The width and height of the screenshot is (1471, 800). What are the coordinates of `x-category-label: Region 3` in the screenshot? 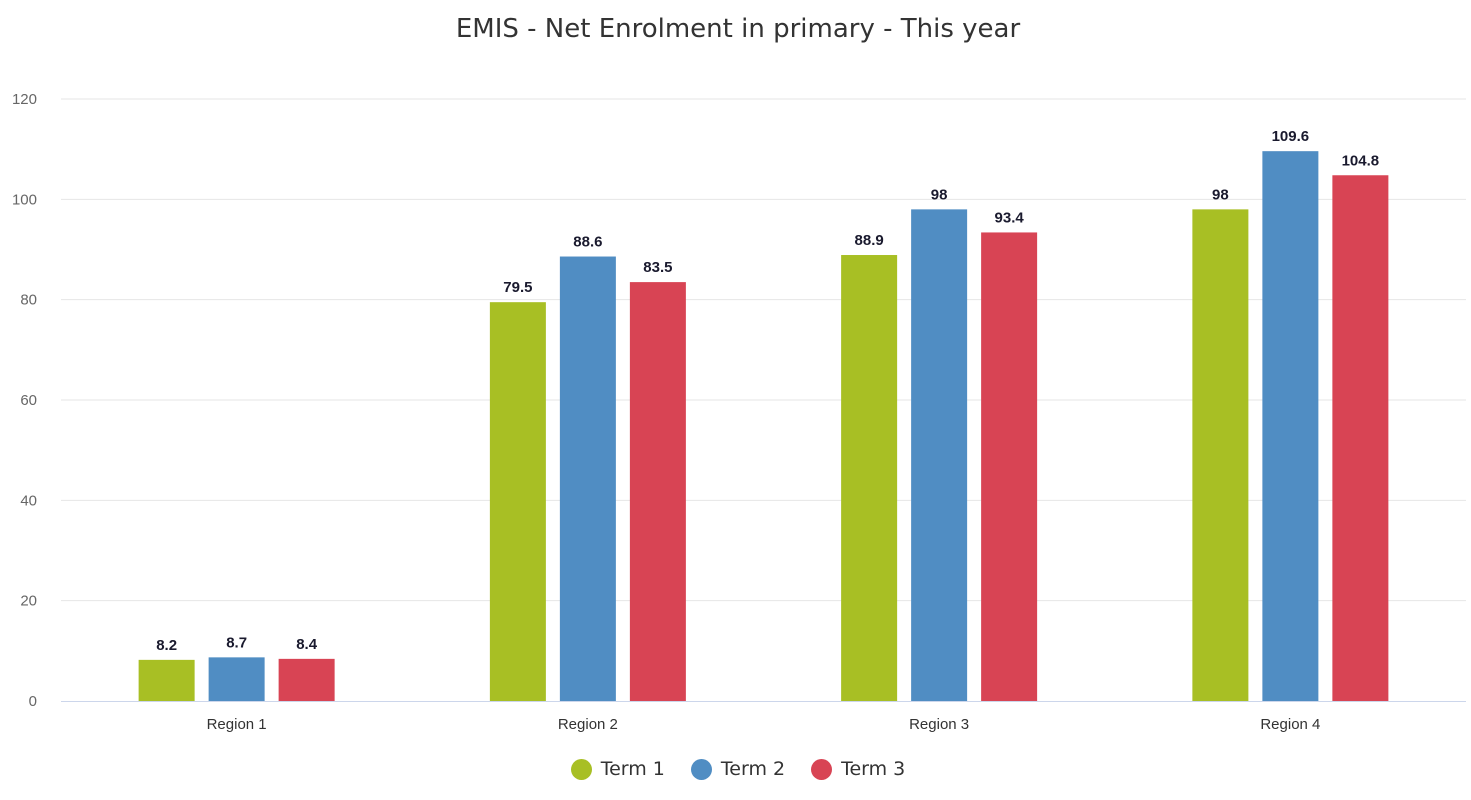 It's located at (939, 724).